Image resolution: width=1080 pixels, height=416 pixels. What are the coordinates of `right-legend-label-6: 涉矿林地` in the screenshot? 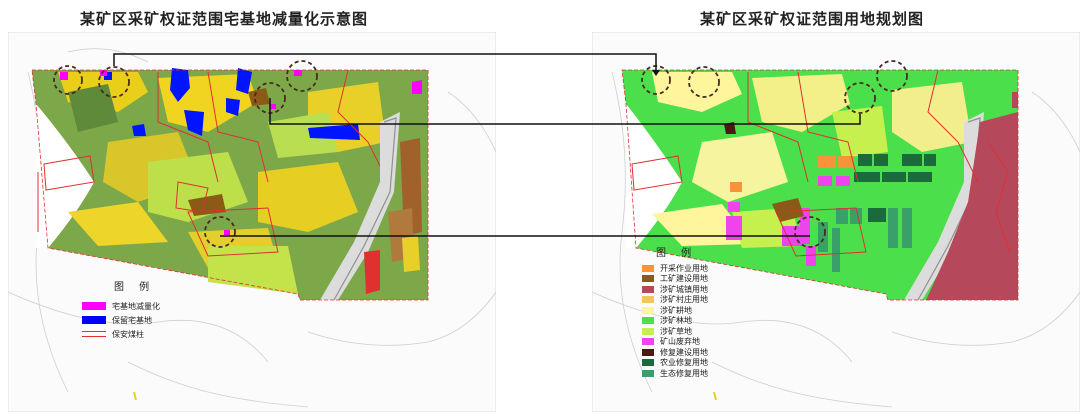 It's located at (676, 321).